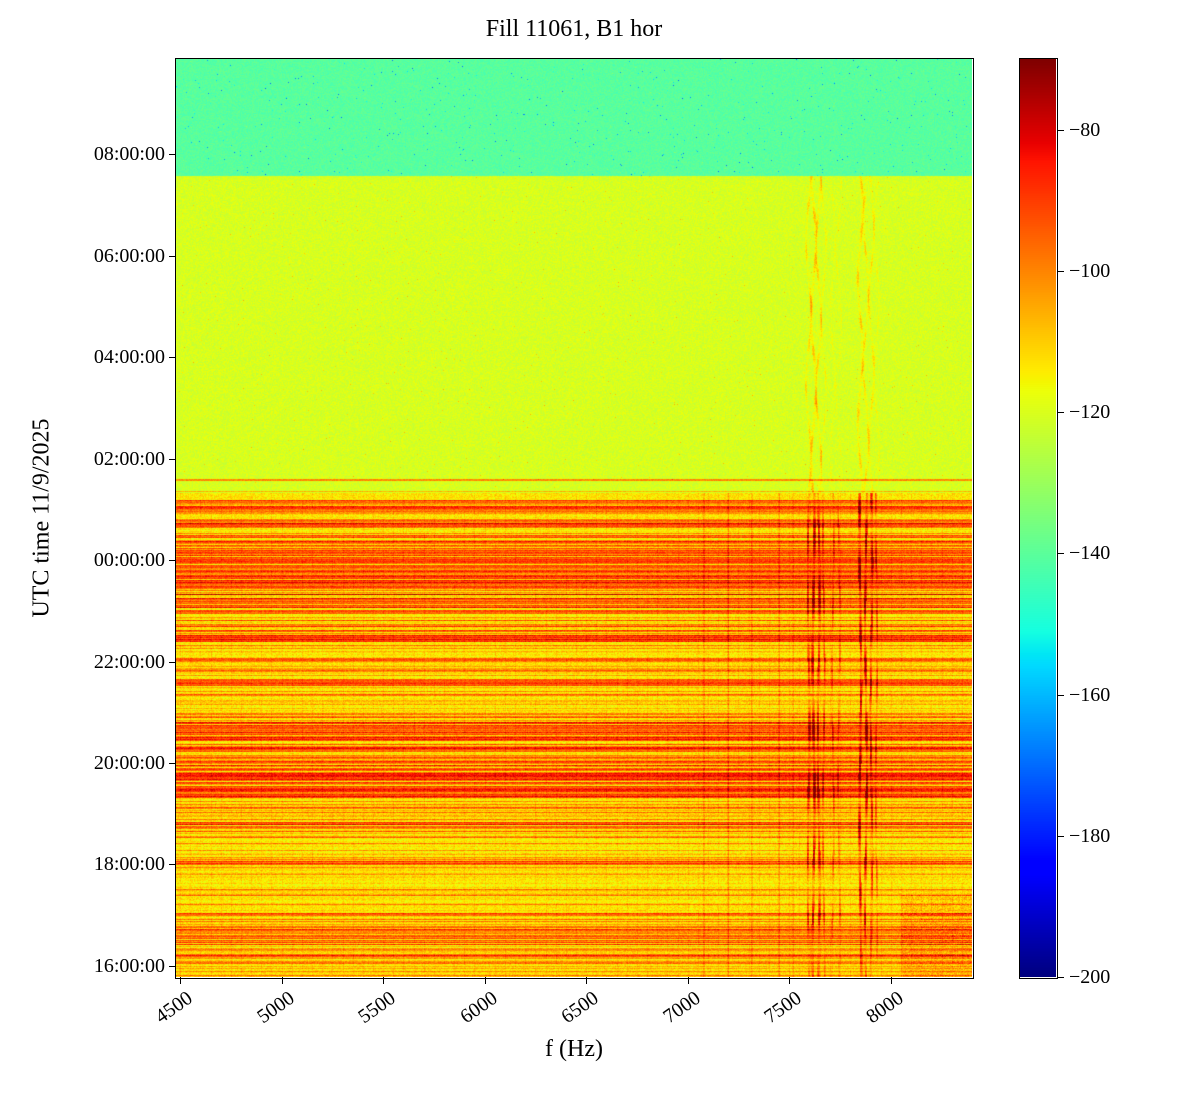 The width and height of the screenshot is (1200, 1100). I want to click on y-tick-label: 00:00:00, so click(129, 560).